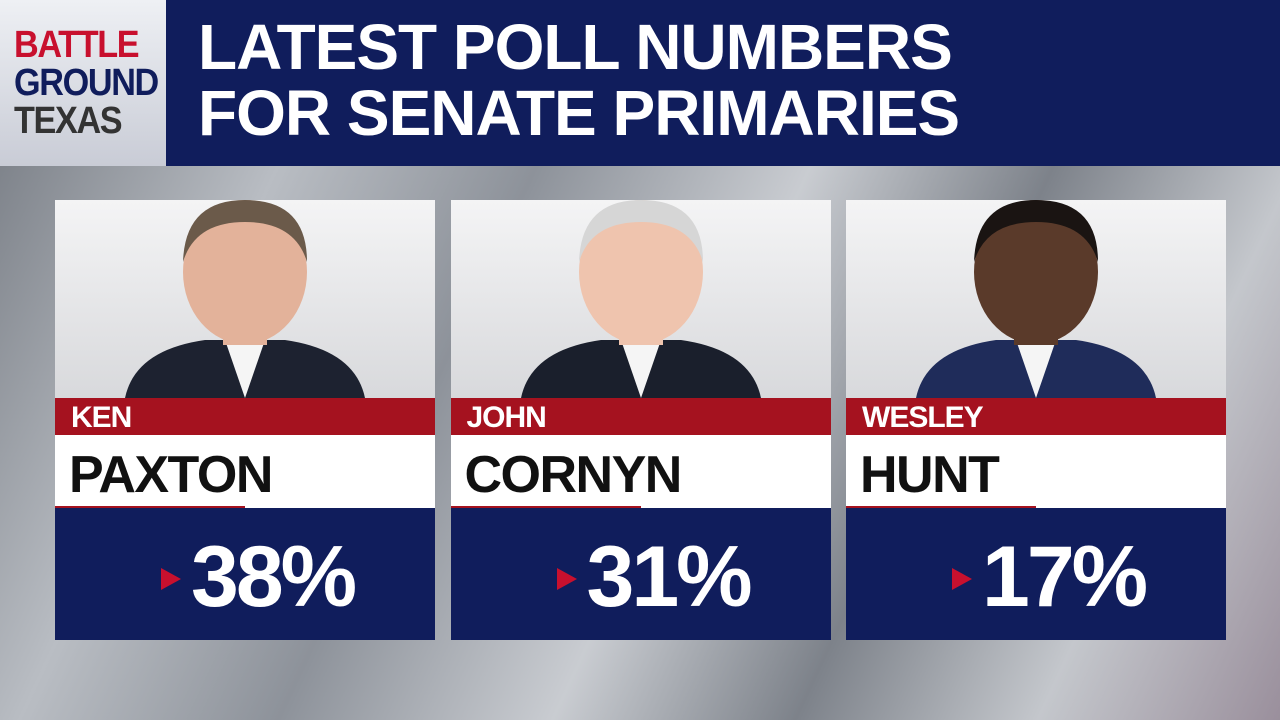 The height and width of the screenshot is (720, 1280). What do you see at coordinates (1065, 577) in the screenshot?
I see `poll-value: 17%` at bounding box center [1065, 577].